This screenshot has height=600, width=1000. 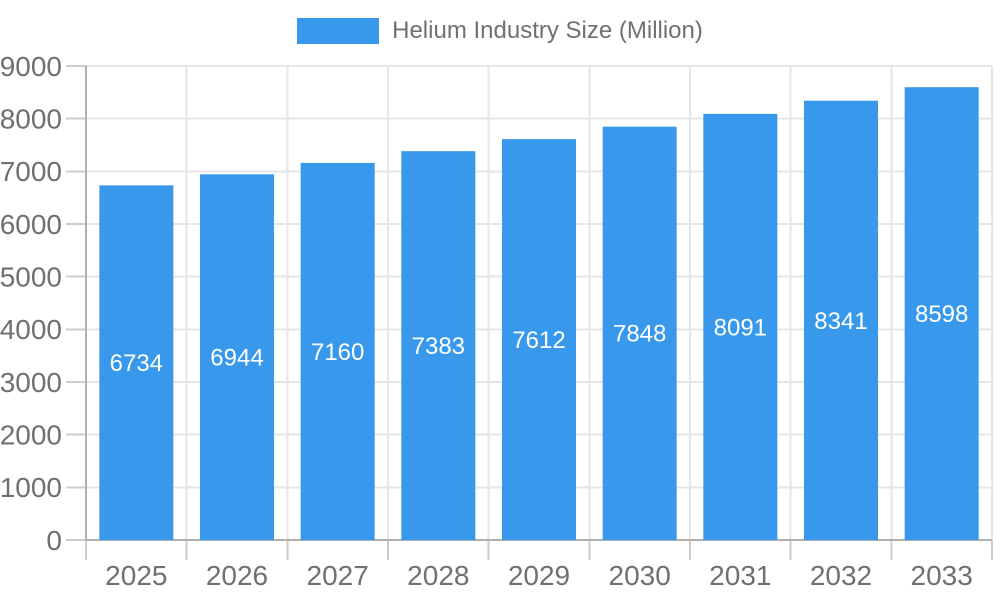 I want to click on y-axis-label: 4000, so click(x=31, y=329).